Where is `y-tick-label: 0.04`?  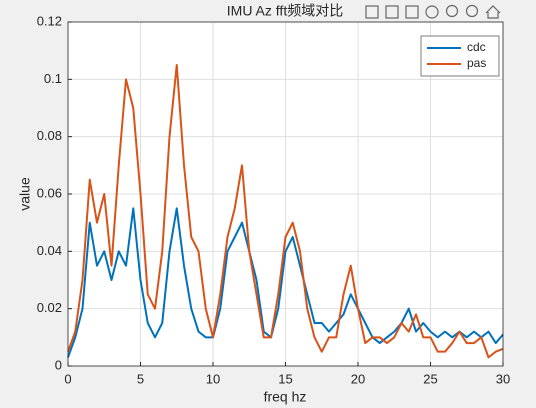
y-tick-label: 0.04 is located at coordinates (49, 250).